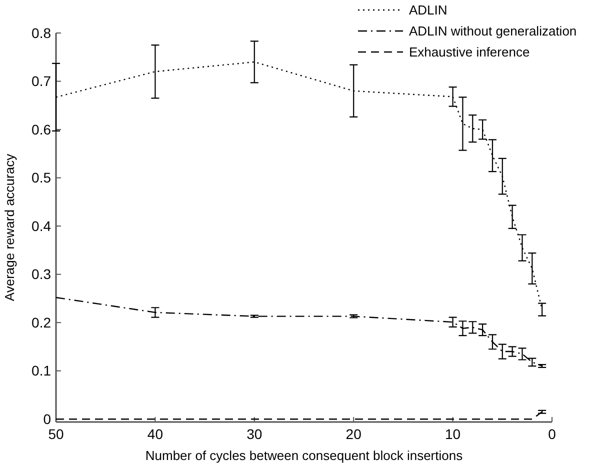 The width and height of the screenshot is (613, 468). Describe the element at coordinates (155, 434) in the screenshot. I see `x-tick-label: 40` at that location.